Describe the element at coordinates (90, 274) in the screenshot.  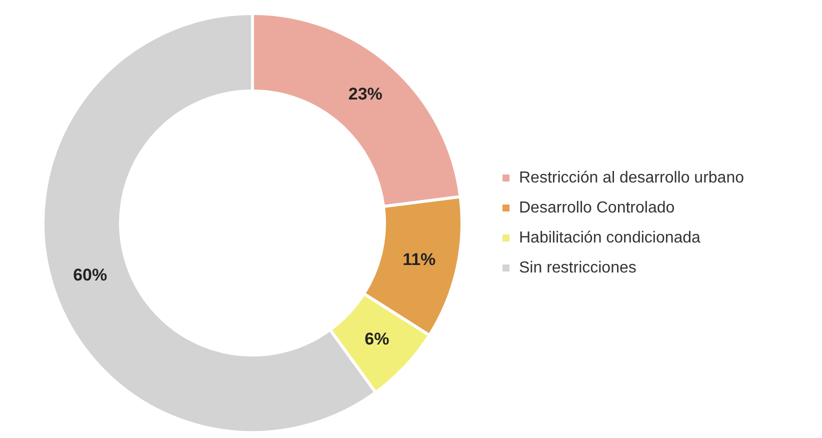
I see `data-label: 60%` at that location.